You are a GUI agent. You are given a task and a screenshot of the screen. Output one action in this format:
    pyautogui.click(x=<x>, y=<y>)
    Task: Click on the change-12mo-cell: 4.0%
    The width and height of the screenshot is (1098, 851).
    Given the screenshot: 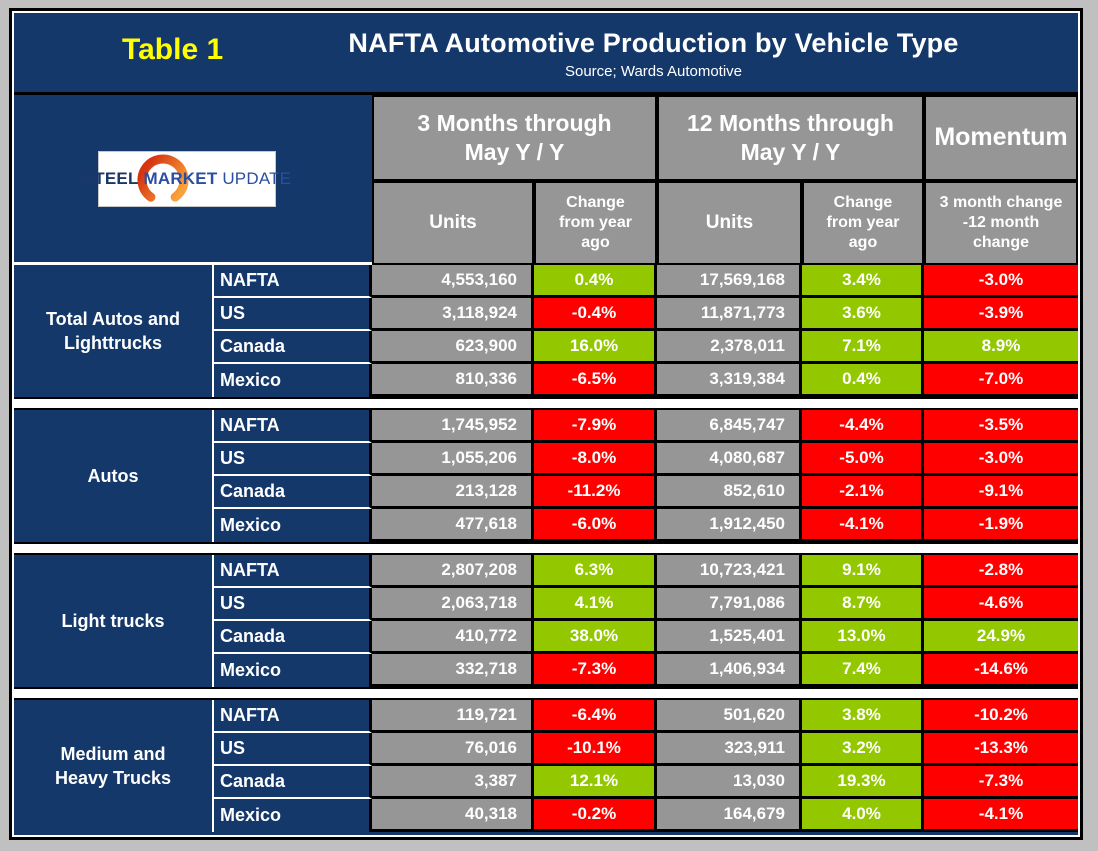 What is the action you would take?
    pyautogui.click(x=863, y=815)
    